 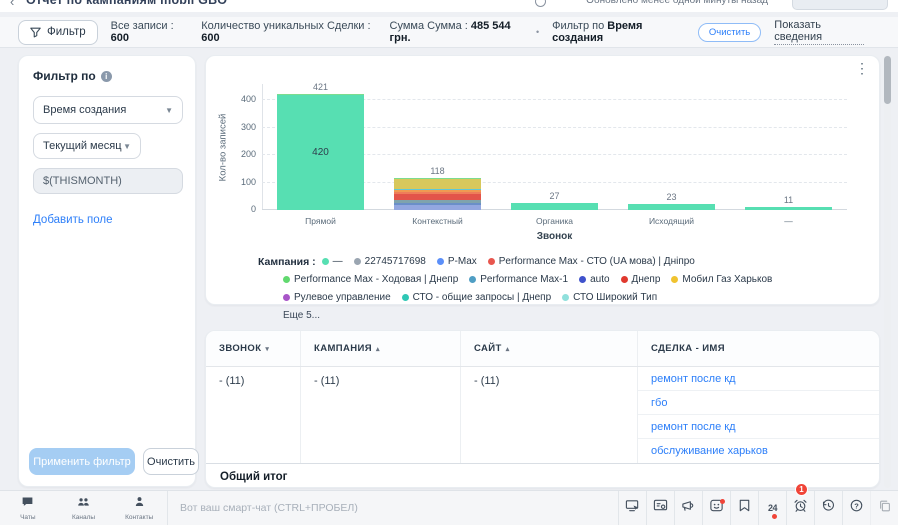 What do you see at coordinates (28, 508) in the screenshot?
I see `chat-tab-Чаты: Чаты` at bounding box center [28, 508].